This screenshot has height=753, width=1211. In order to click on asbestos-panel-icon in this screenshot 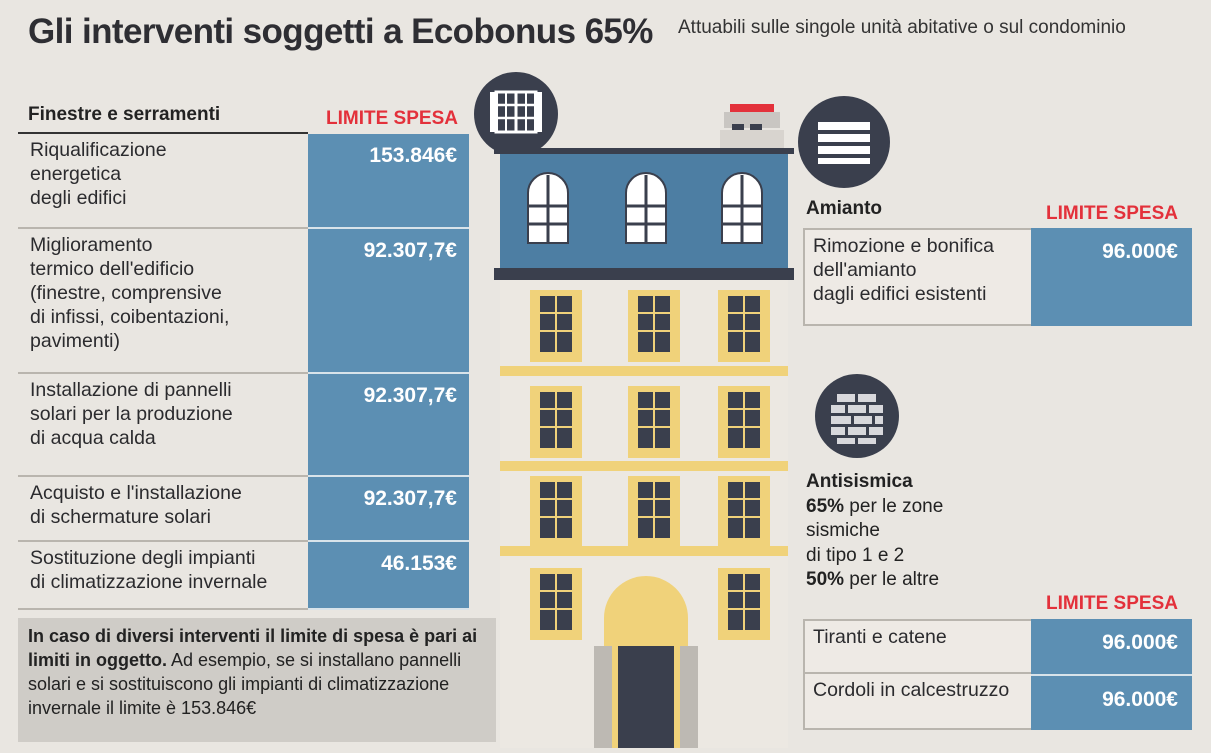, I will do `click(844, 142)`.